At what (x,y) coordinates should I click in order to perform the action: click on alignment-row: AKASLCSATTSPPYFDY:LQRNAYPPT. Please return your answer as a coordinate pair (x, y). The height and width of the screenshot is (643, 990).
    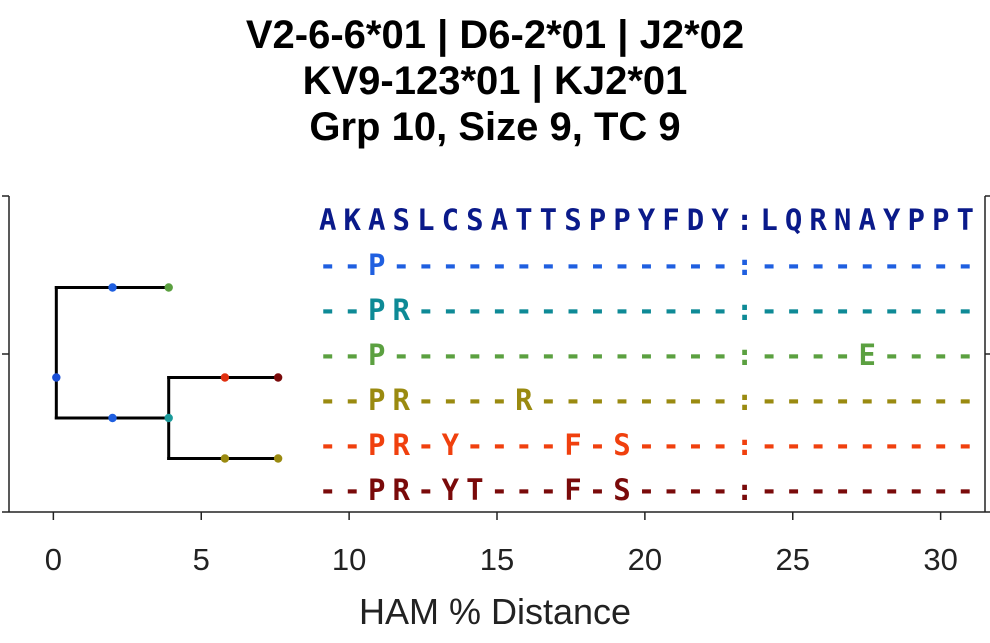
    Looking at the image, I should click on (646, 220).